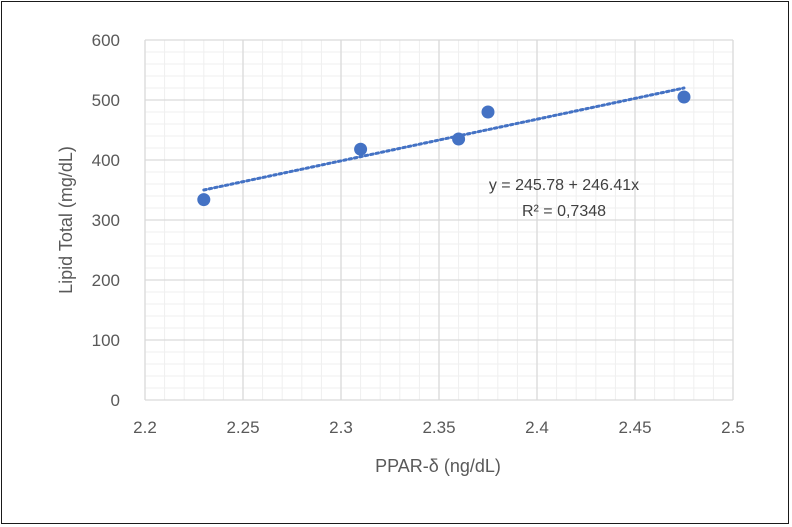 This screenshot has width=792, height=527. I want to click on y-tick-label: 0, so click(115, 400).